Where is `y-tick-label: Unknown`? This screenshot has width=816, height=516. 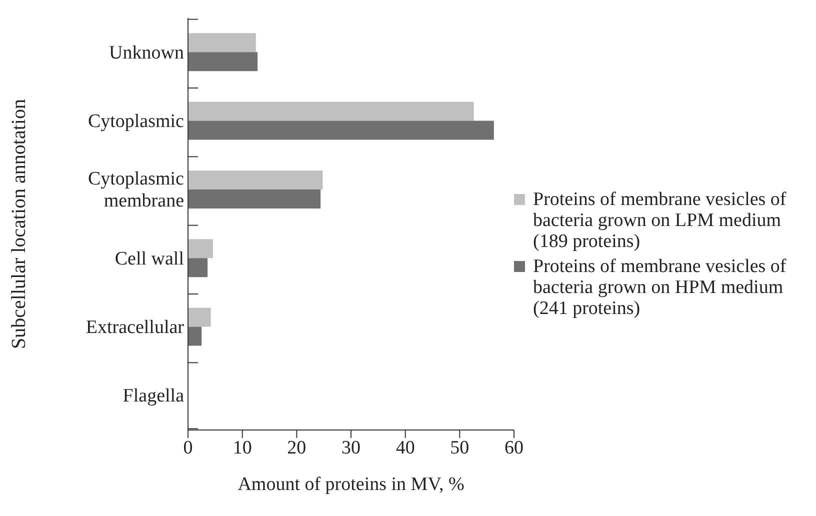
y-tick-label: Unknown is located at coordinates (146, 53).